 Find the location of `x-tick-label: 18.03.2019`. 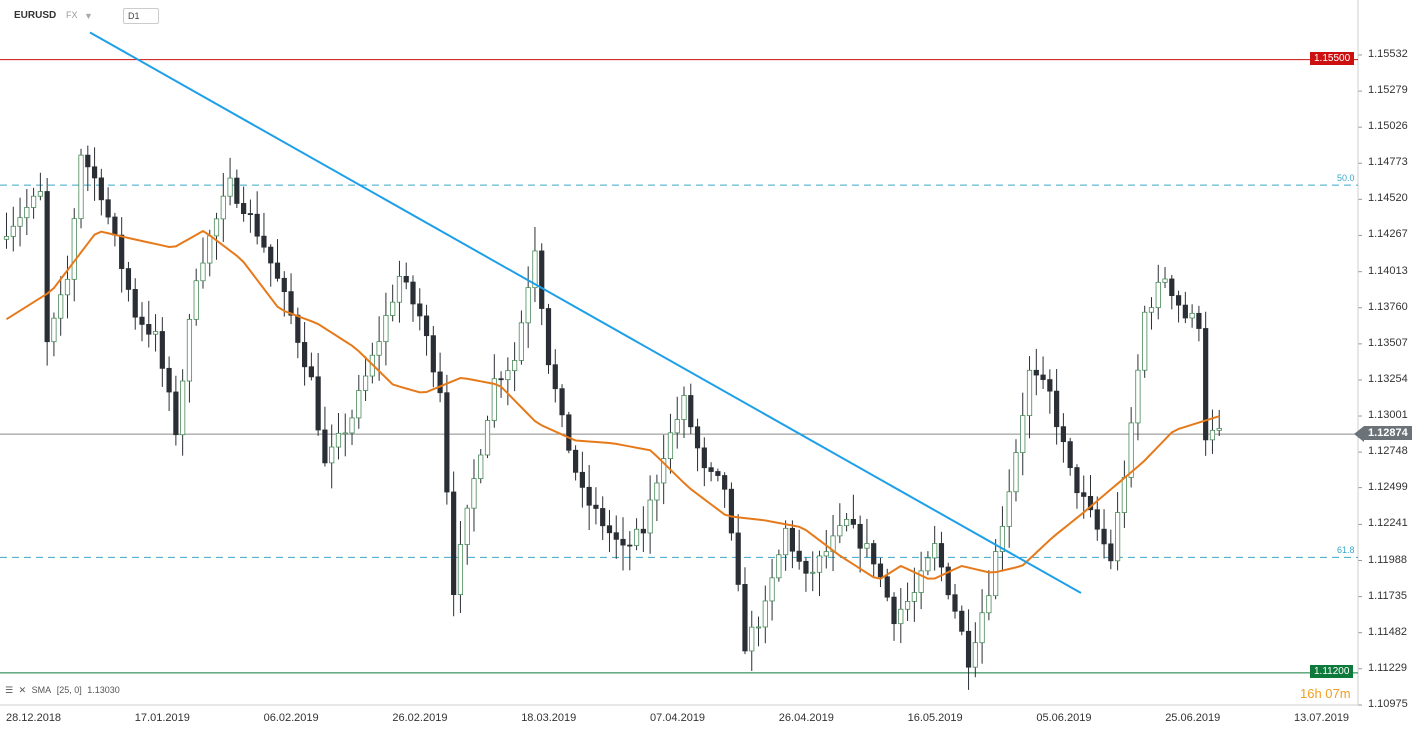

x-tick-label: 18.03.2019 is located at coordinates (549, 718).